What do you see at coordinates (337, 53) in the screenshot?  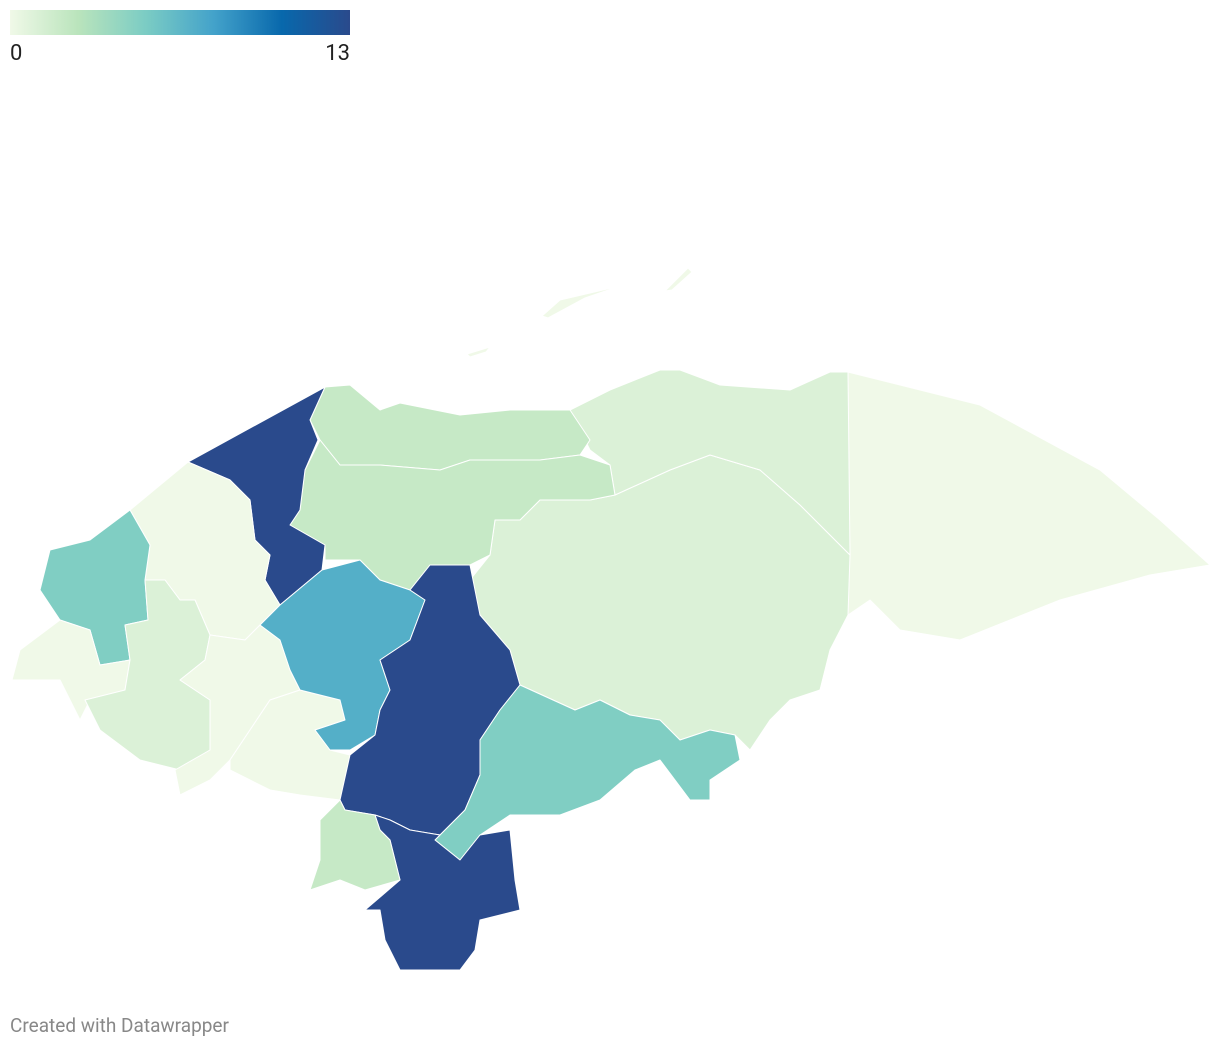 I see `legend-max: 13` at bounding box center [337, 53].